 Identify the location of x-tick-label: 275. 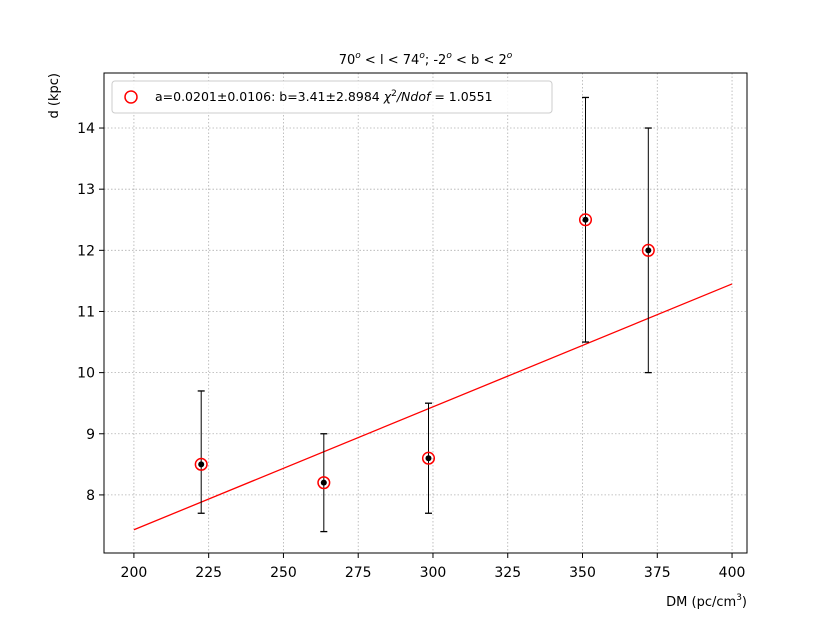
(358, 573).